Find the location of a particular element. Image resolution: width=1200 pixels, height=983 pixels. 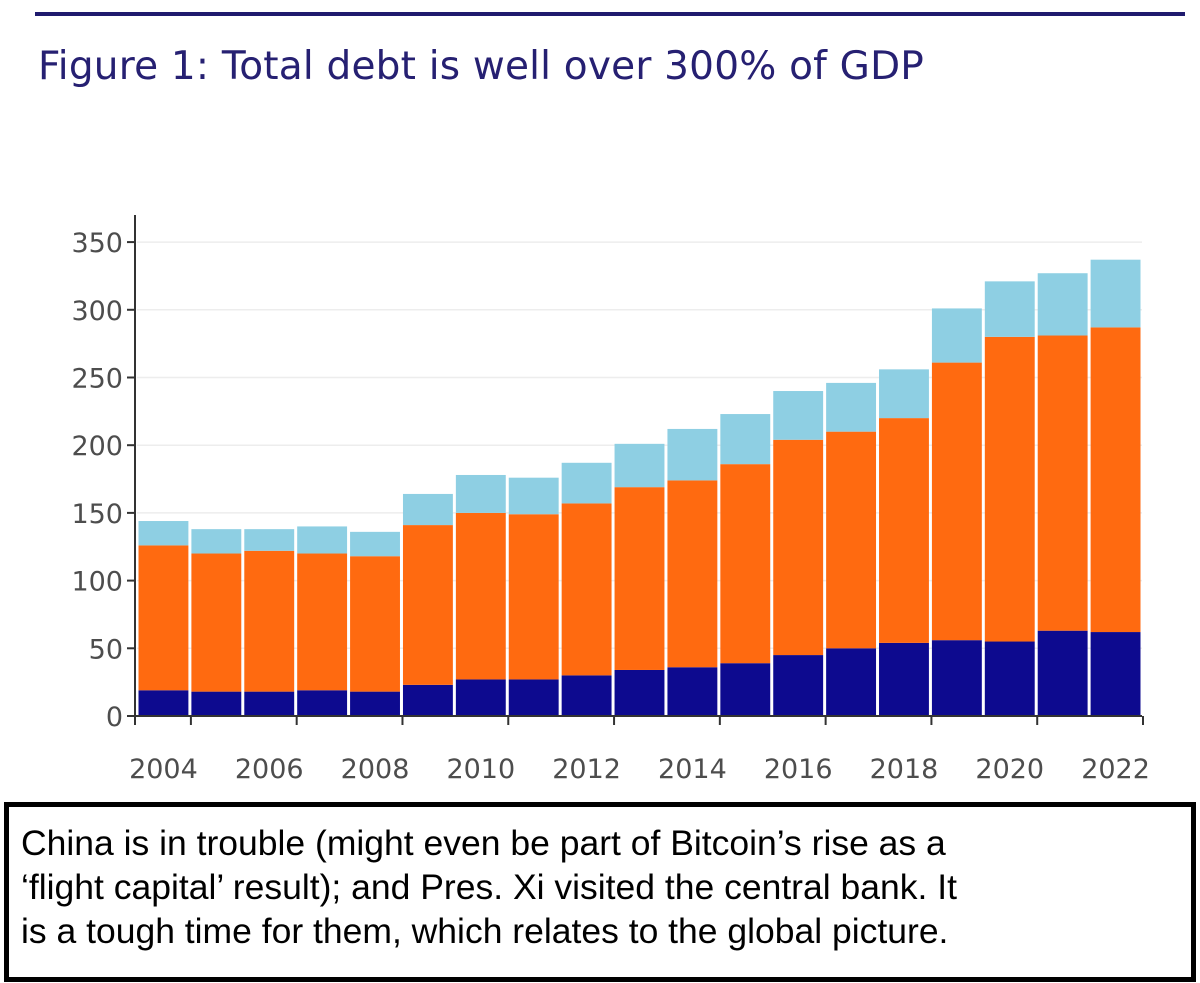

y-tick-label: 100 is located at coordinates (97, 582).